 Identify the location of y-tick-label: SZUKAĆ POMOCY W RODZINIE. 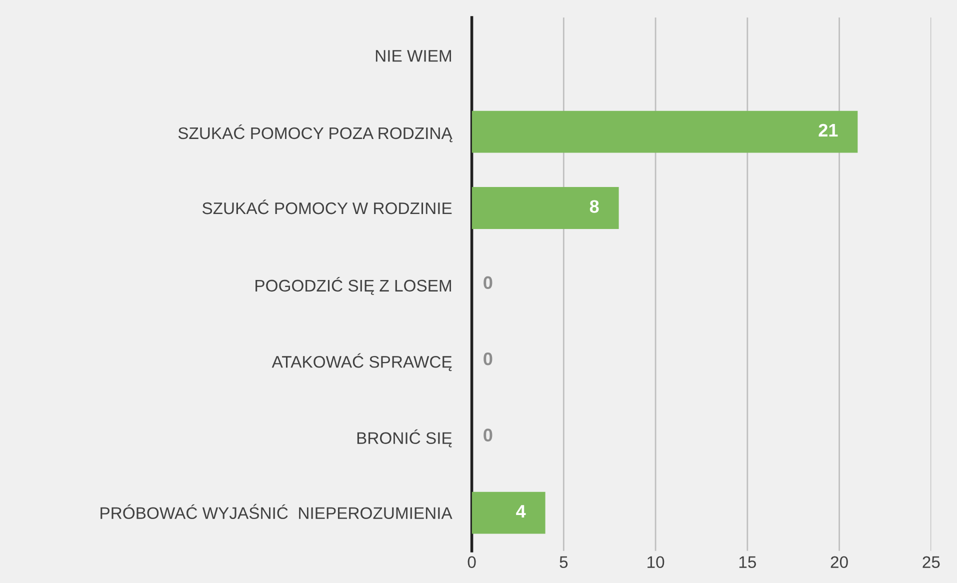
(327, 207).